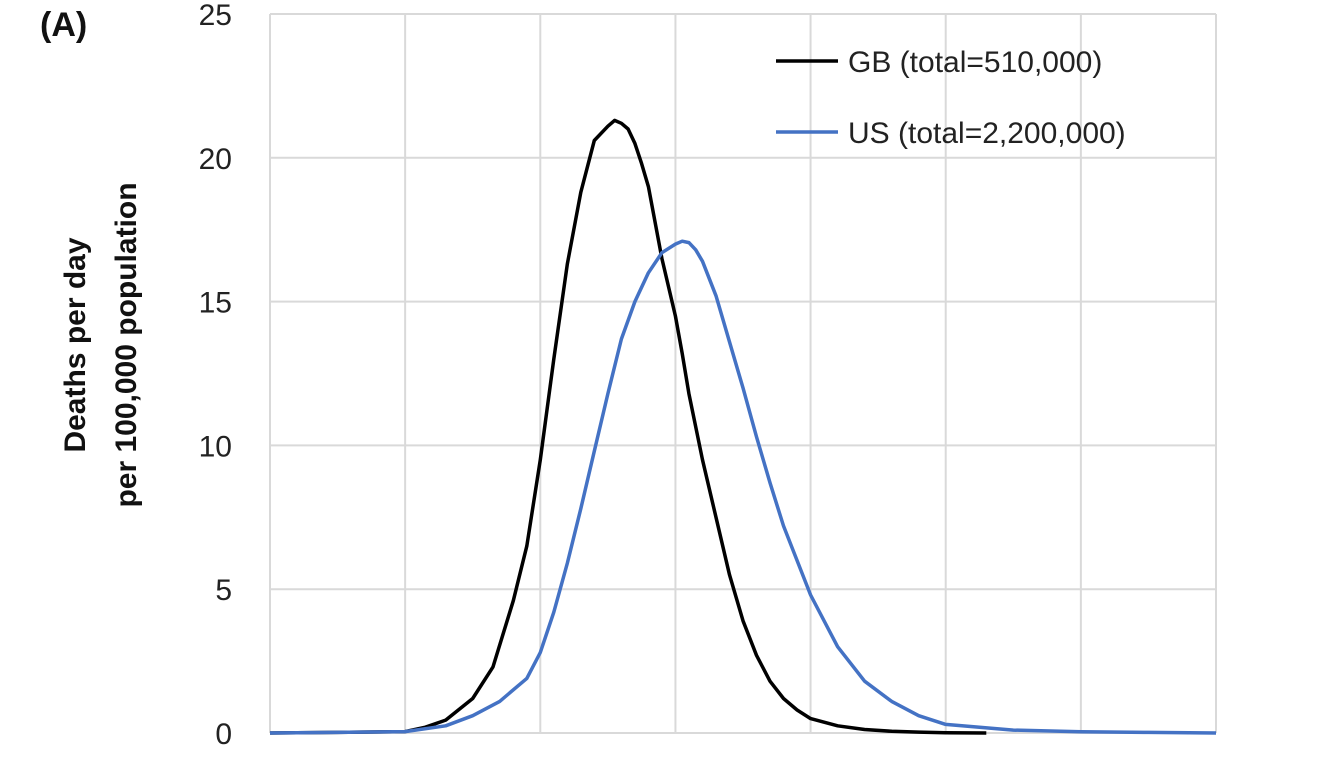  Describe the element at coordinates (223, 590) in the screenshot. I see `y-tick-label: 5` at that location.